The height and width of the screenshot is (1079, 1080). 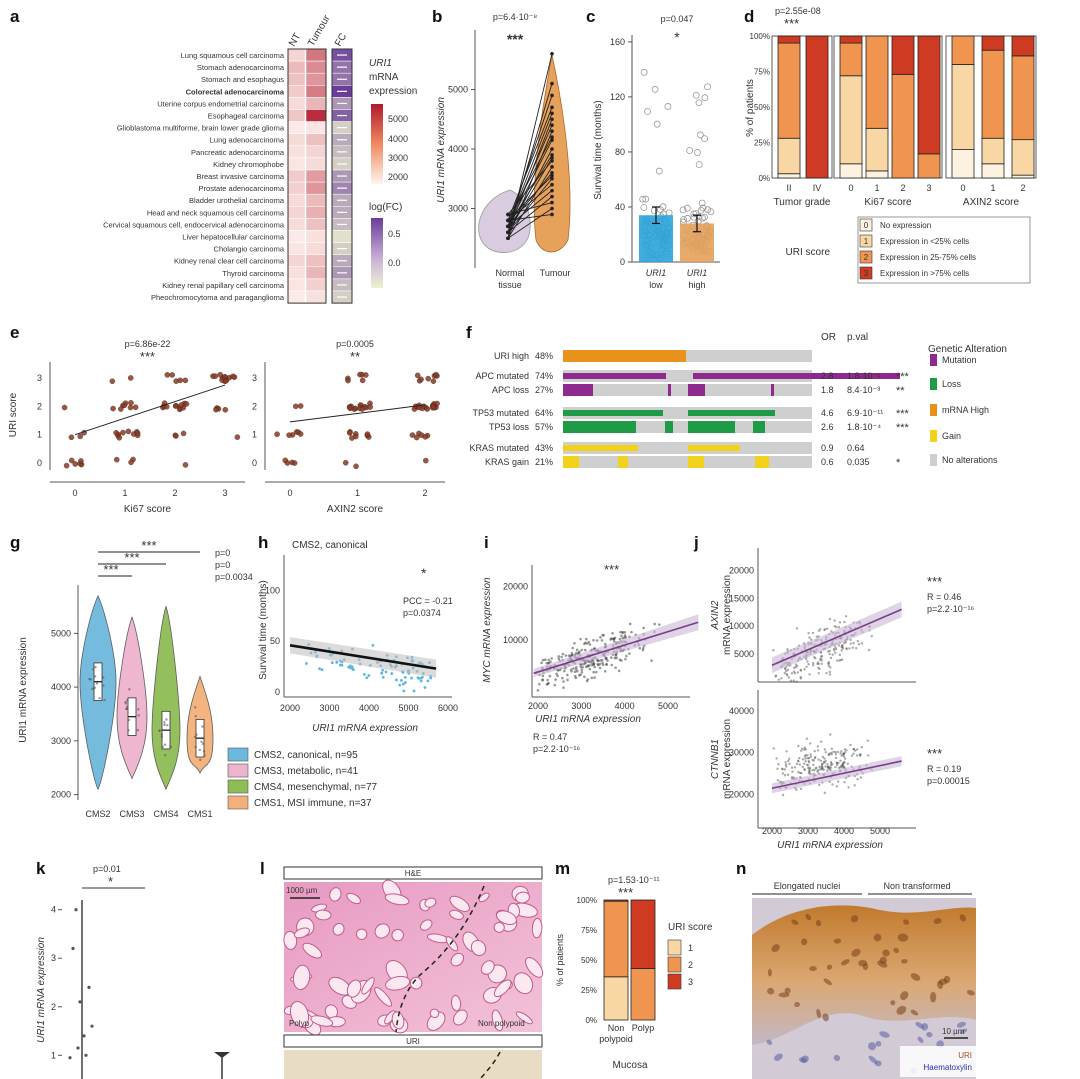 I want to click on scale-n: 10 µm, so click(x=953, y=1031).